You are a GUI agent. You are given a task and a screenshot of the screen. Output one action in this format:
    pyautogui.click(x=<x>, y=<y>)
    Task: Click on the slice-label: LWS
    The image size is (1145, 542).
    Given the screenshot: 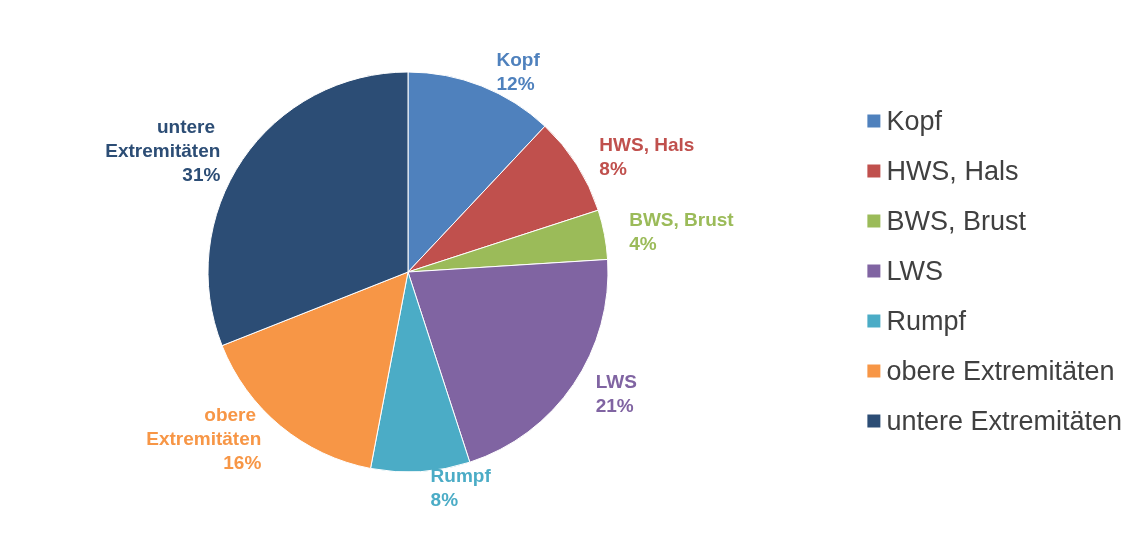 What is the action you would take?
    pyautogui.click(x=616, y=381)
    